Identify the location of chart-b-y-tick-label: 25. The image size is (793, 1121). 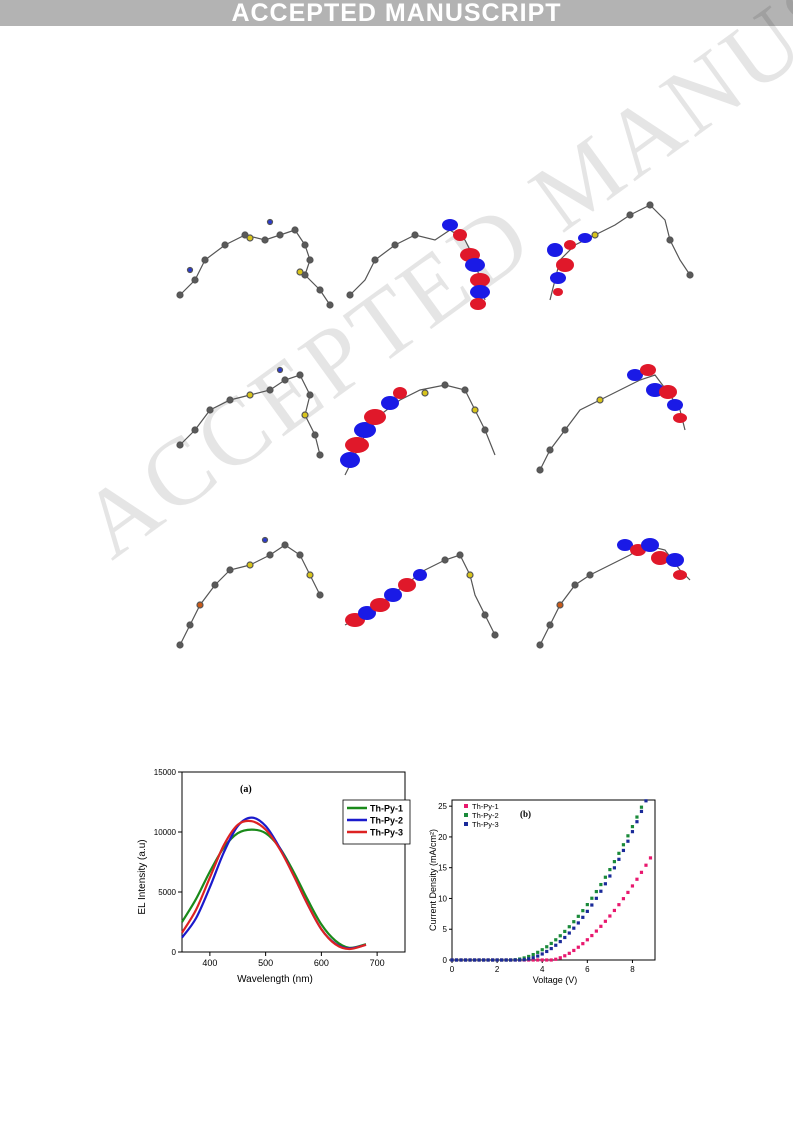
(442, 806).